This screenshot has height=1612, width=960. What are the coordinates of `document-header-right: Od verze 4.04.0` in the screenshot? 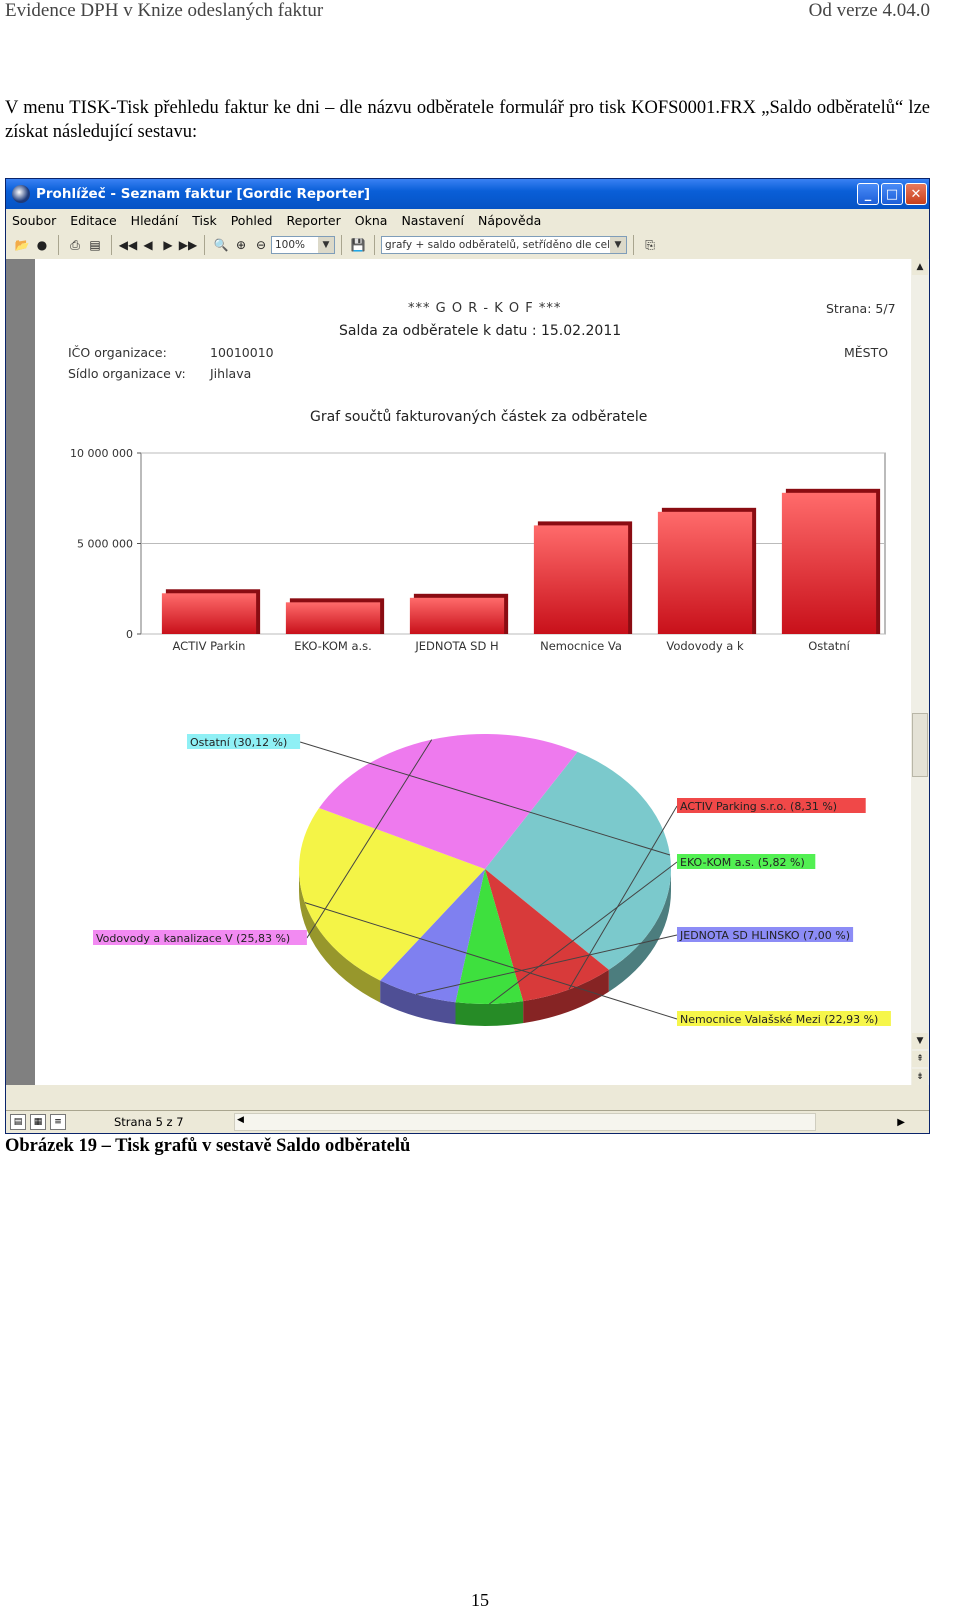 It's located at (869, 10).